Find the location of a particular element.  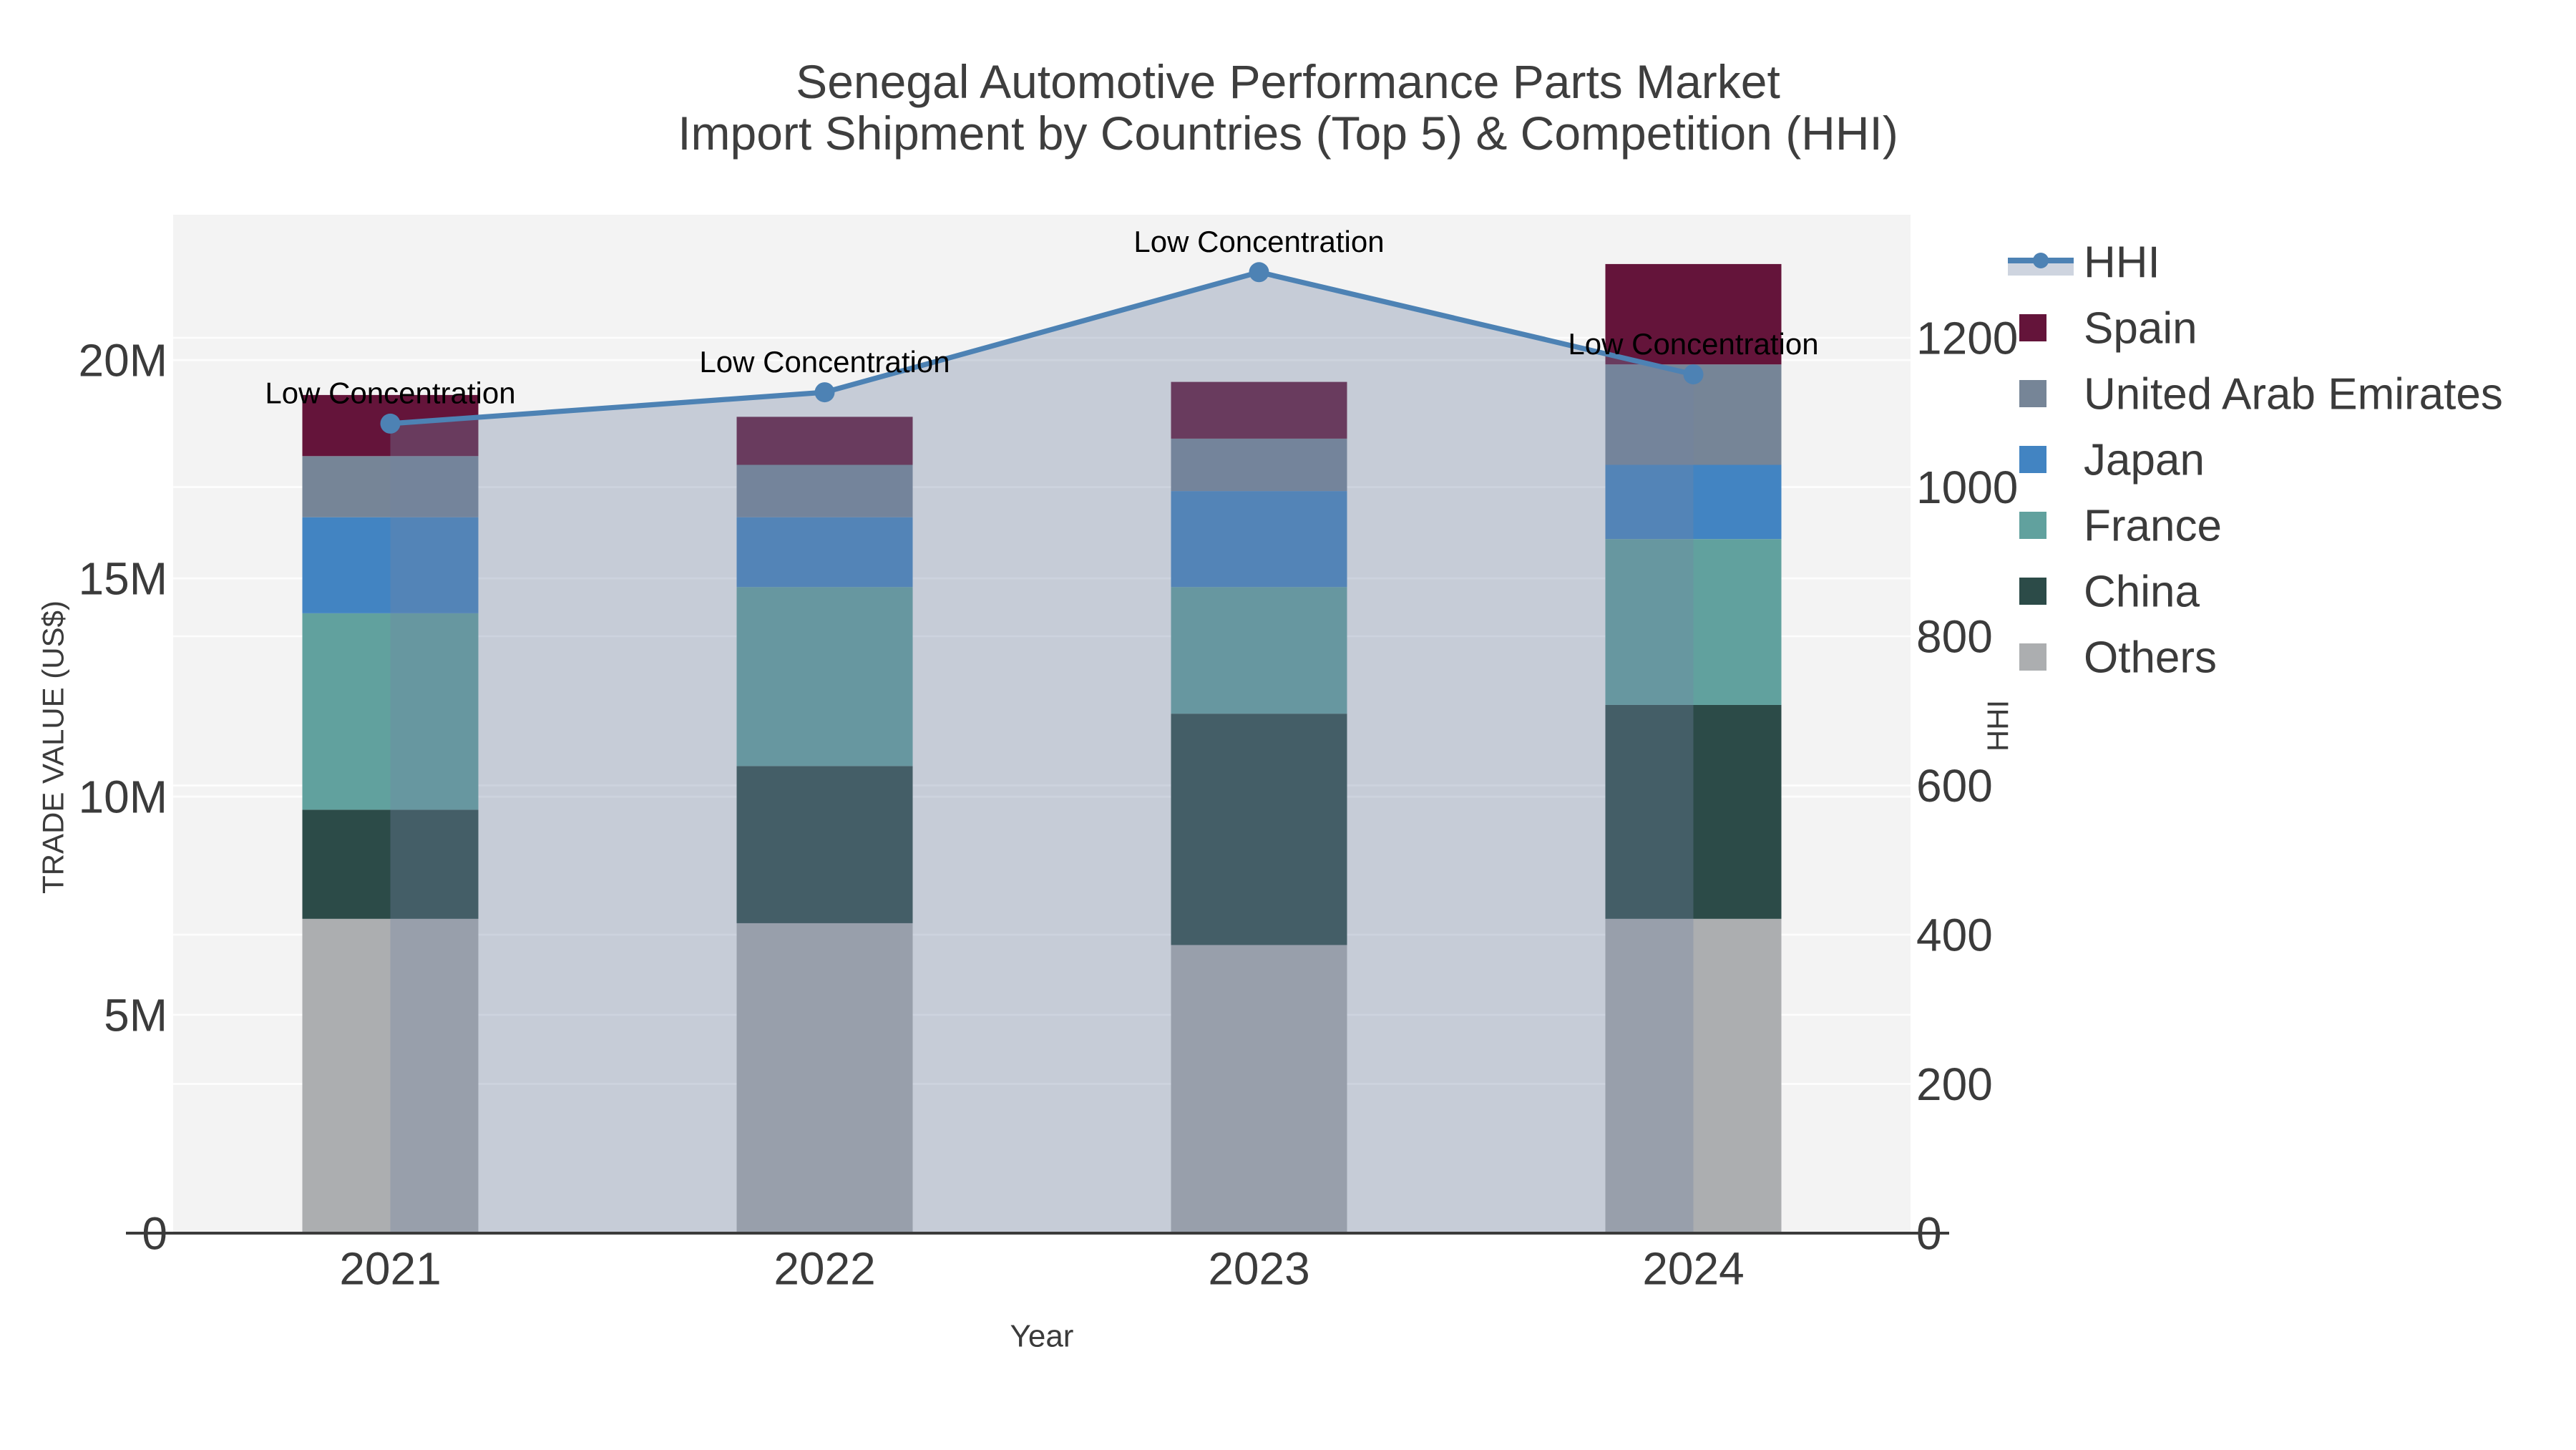

bar-segment-spain-2023 is located at coordinates (1259, 410).